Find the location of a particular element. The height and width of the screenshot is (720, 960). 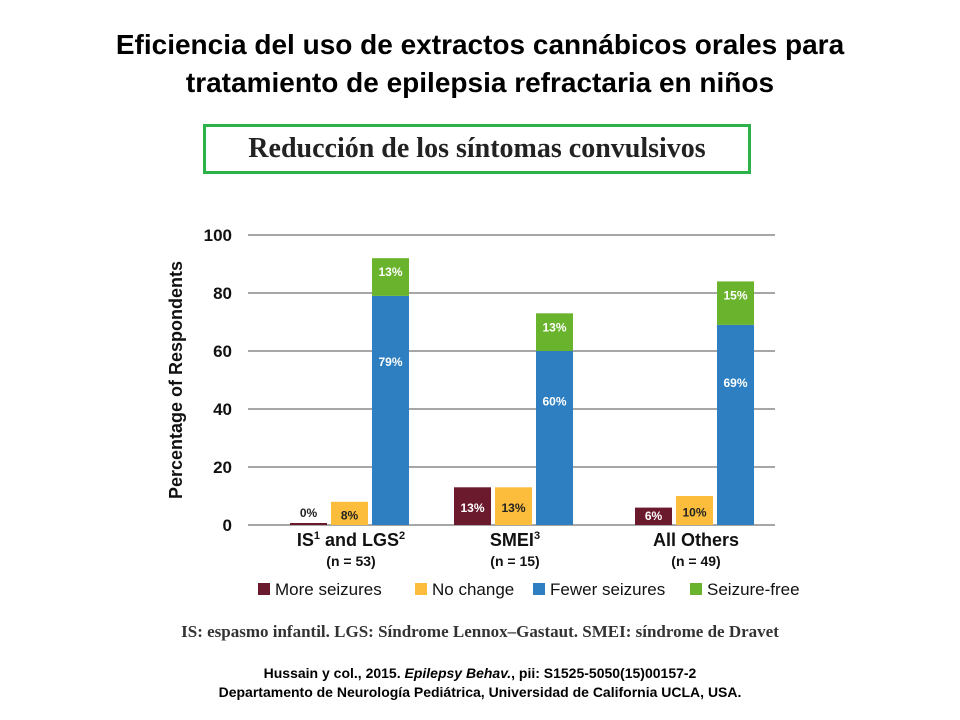

legend-label-more-seizures: More seizures is located at coordinates (328, 589).